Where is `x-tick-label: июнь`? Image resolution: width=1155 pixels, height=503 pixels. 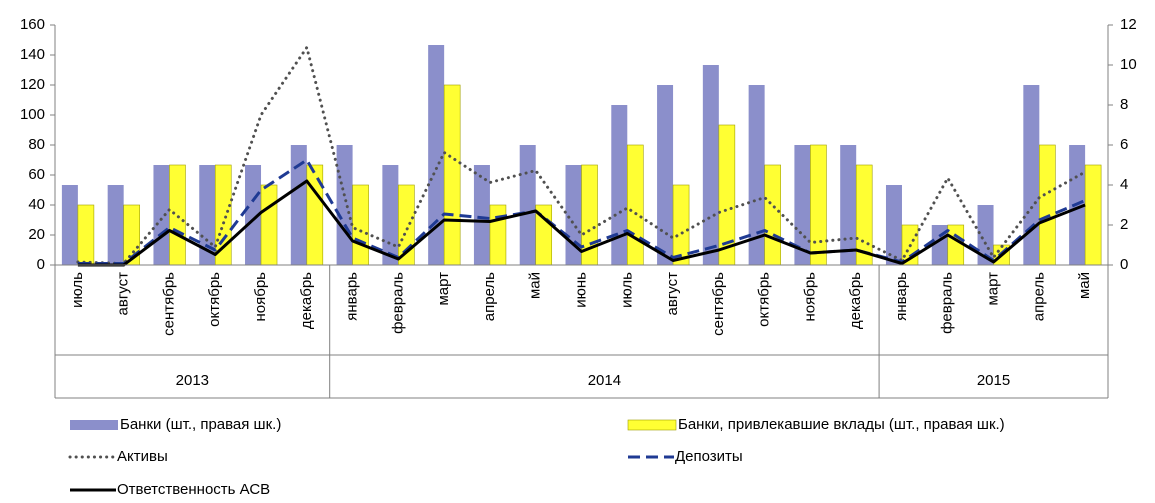 x-tick-label: июнь is located at coordinates (580, 290).